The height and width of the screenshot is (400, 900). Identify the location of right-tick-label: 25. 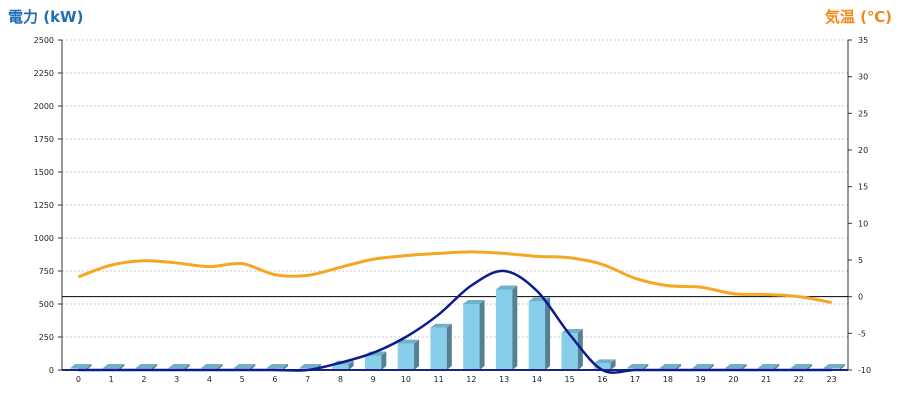
(863, 113).